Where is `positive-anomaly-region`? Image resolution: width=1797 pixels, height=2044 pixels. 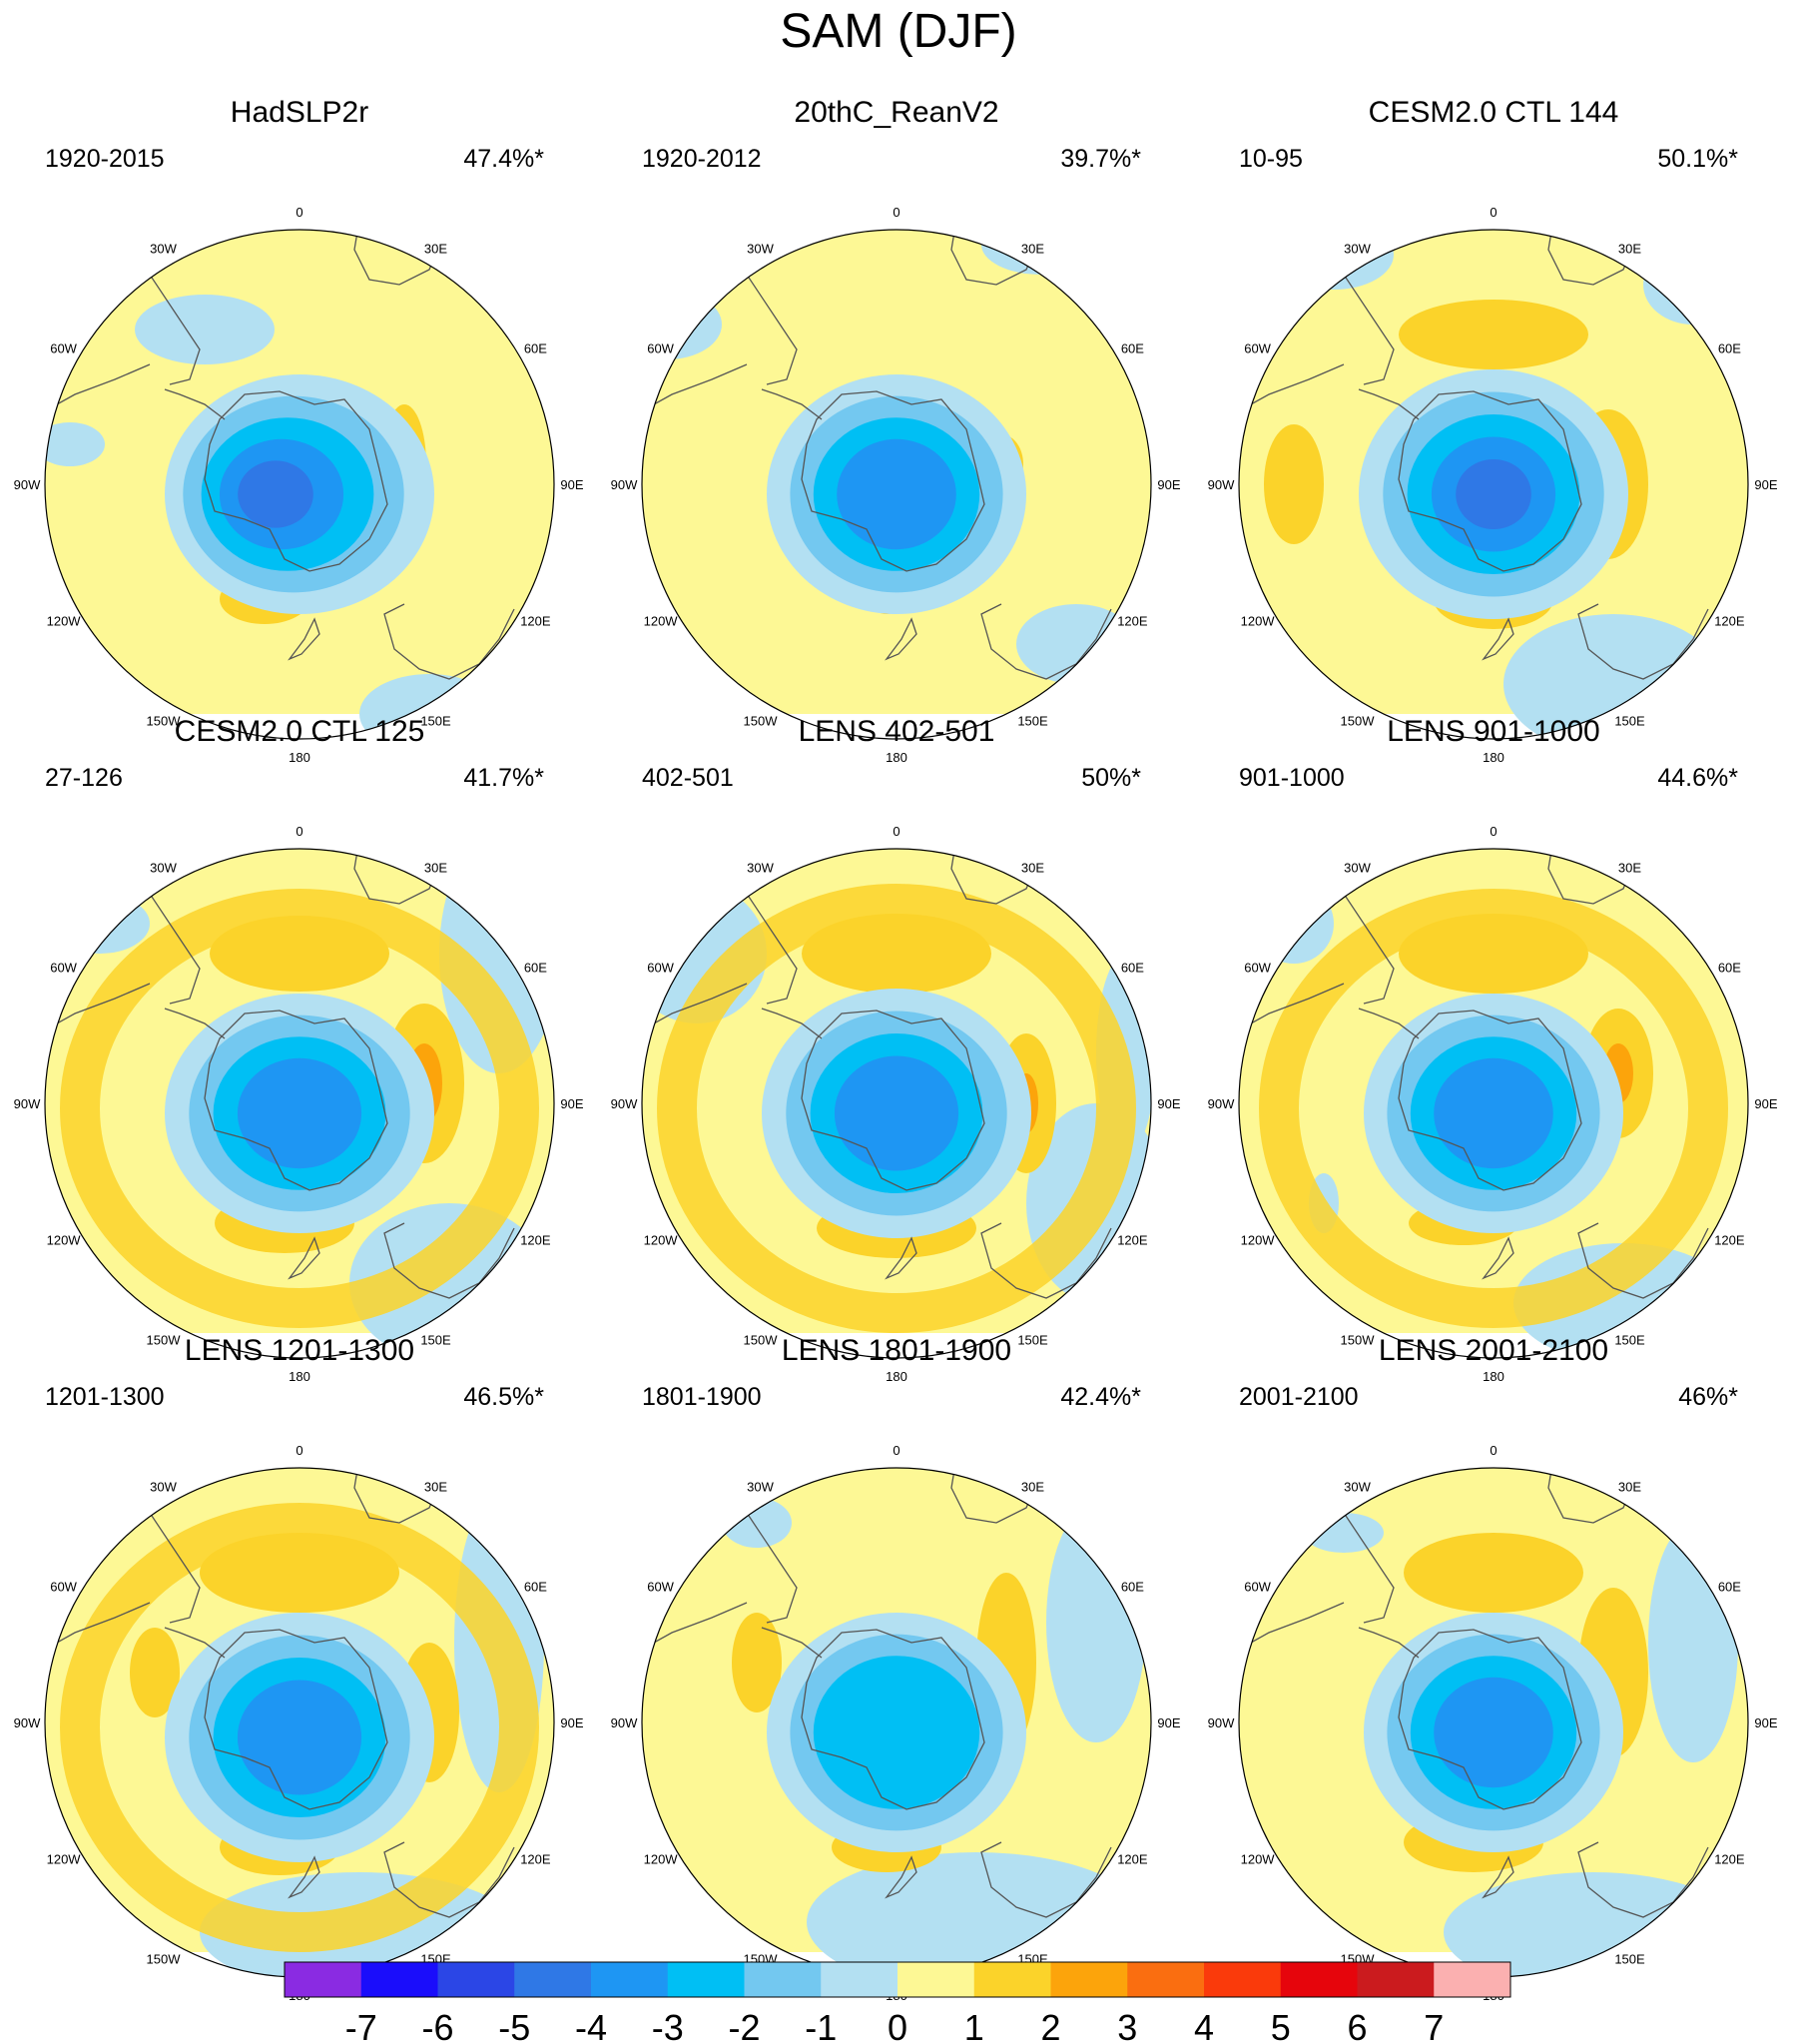 positive-anomaly-region is located at coordinates (896, 954).